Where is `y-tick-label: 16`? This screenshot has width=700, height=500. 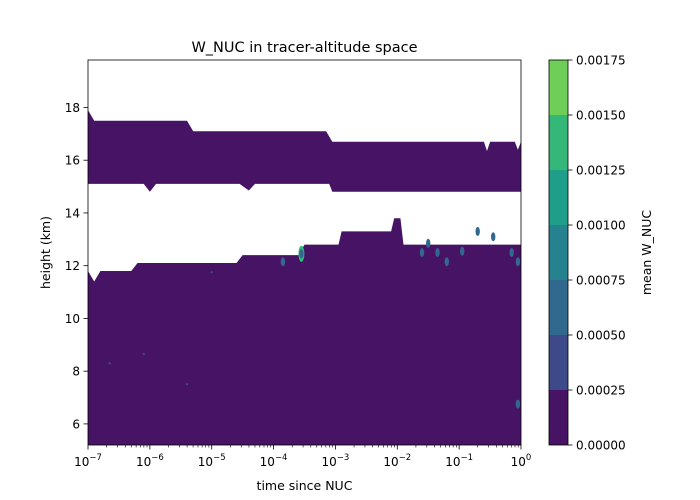
y-tick-label: 16 is located at coordinates (72, 161).